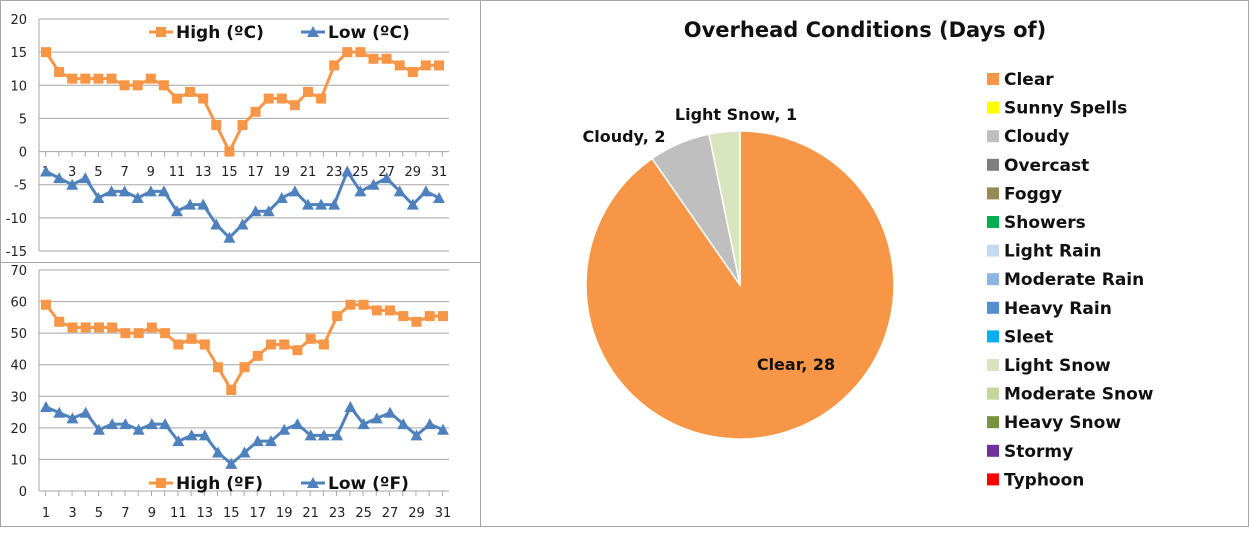  I want to click on legend-label: Moderate Rain, so click(1074, 280).